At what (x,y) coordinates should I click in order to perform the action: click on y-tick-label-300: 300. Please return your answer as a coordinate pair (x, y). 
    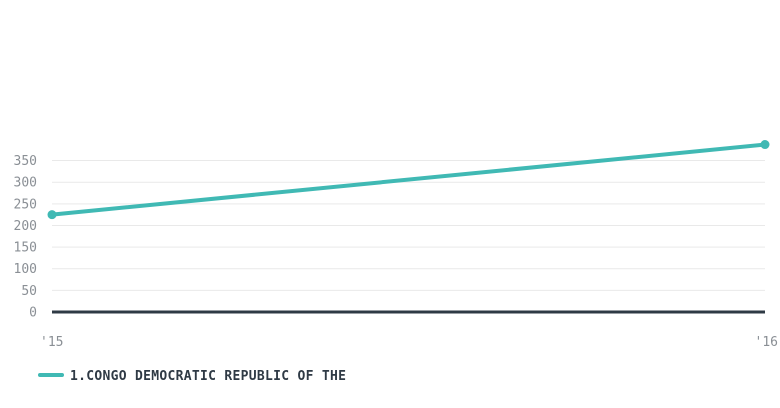
    Looking at the image, I should click on (25, 183).